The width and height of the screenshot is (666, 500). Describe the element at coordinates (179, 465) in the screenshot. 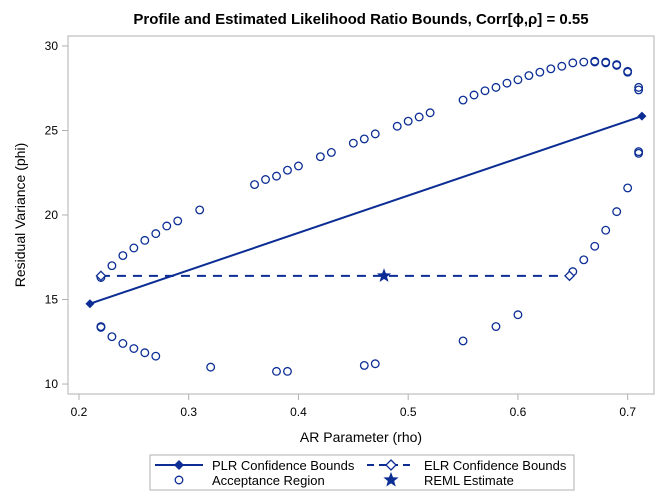

I see `legend-plr-diamond-icon` at that location.